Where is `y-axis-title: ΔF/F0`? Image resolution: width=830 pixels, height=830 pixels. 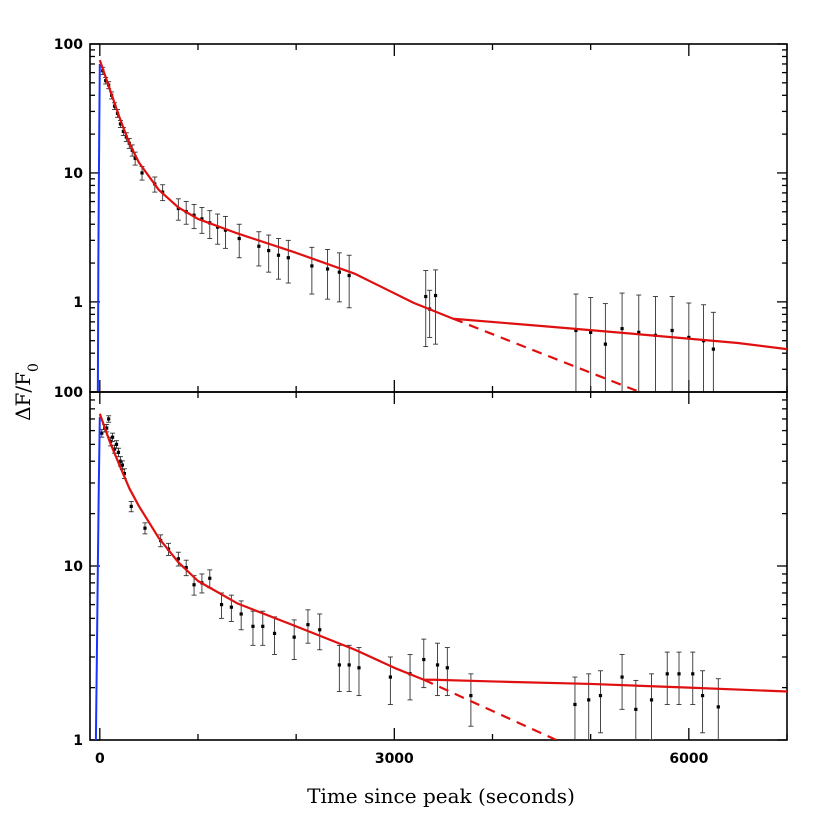 y-axis-title: ΔF/F0 is located at coordinates (26, 392).